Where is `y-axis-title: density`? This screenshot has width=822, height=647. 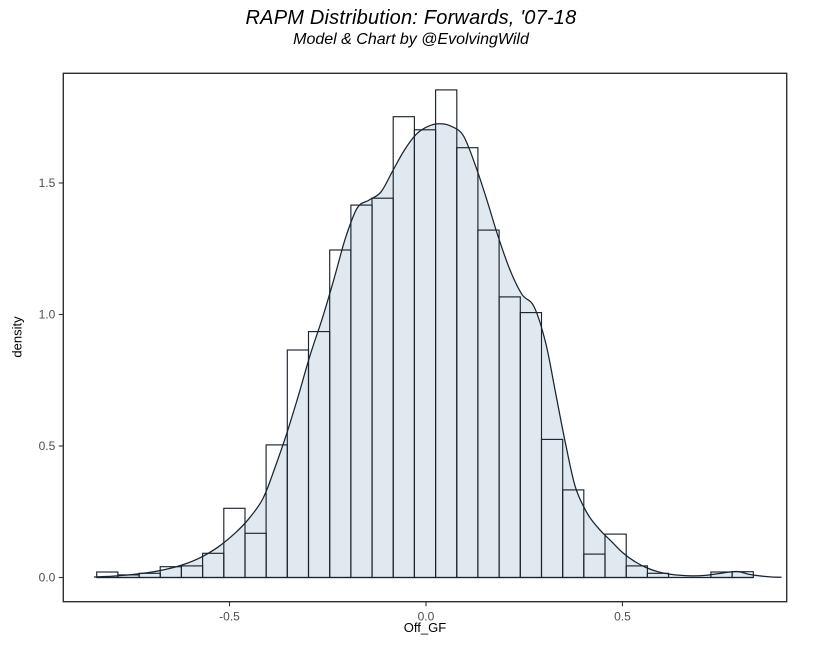
y-axis-title: density is located at coordinates (17, 337).